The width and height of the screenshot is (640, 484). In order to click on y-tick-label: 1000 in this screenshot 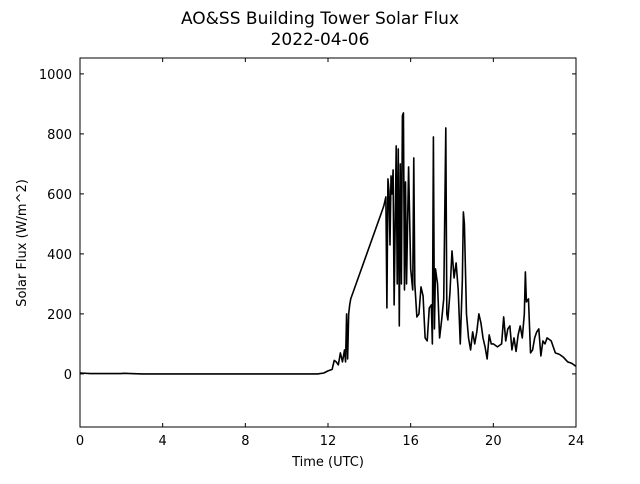, I will do `click(55, 75)`.